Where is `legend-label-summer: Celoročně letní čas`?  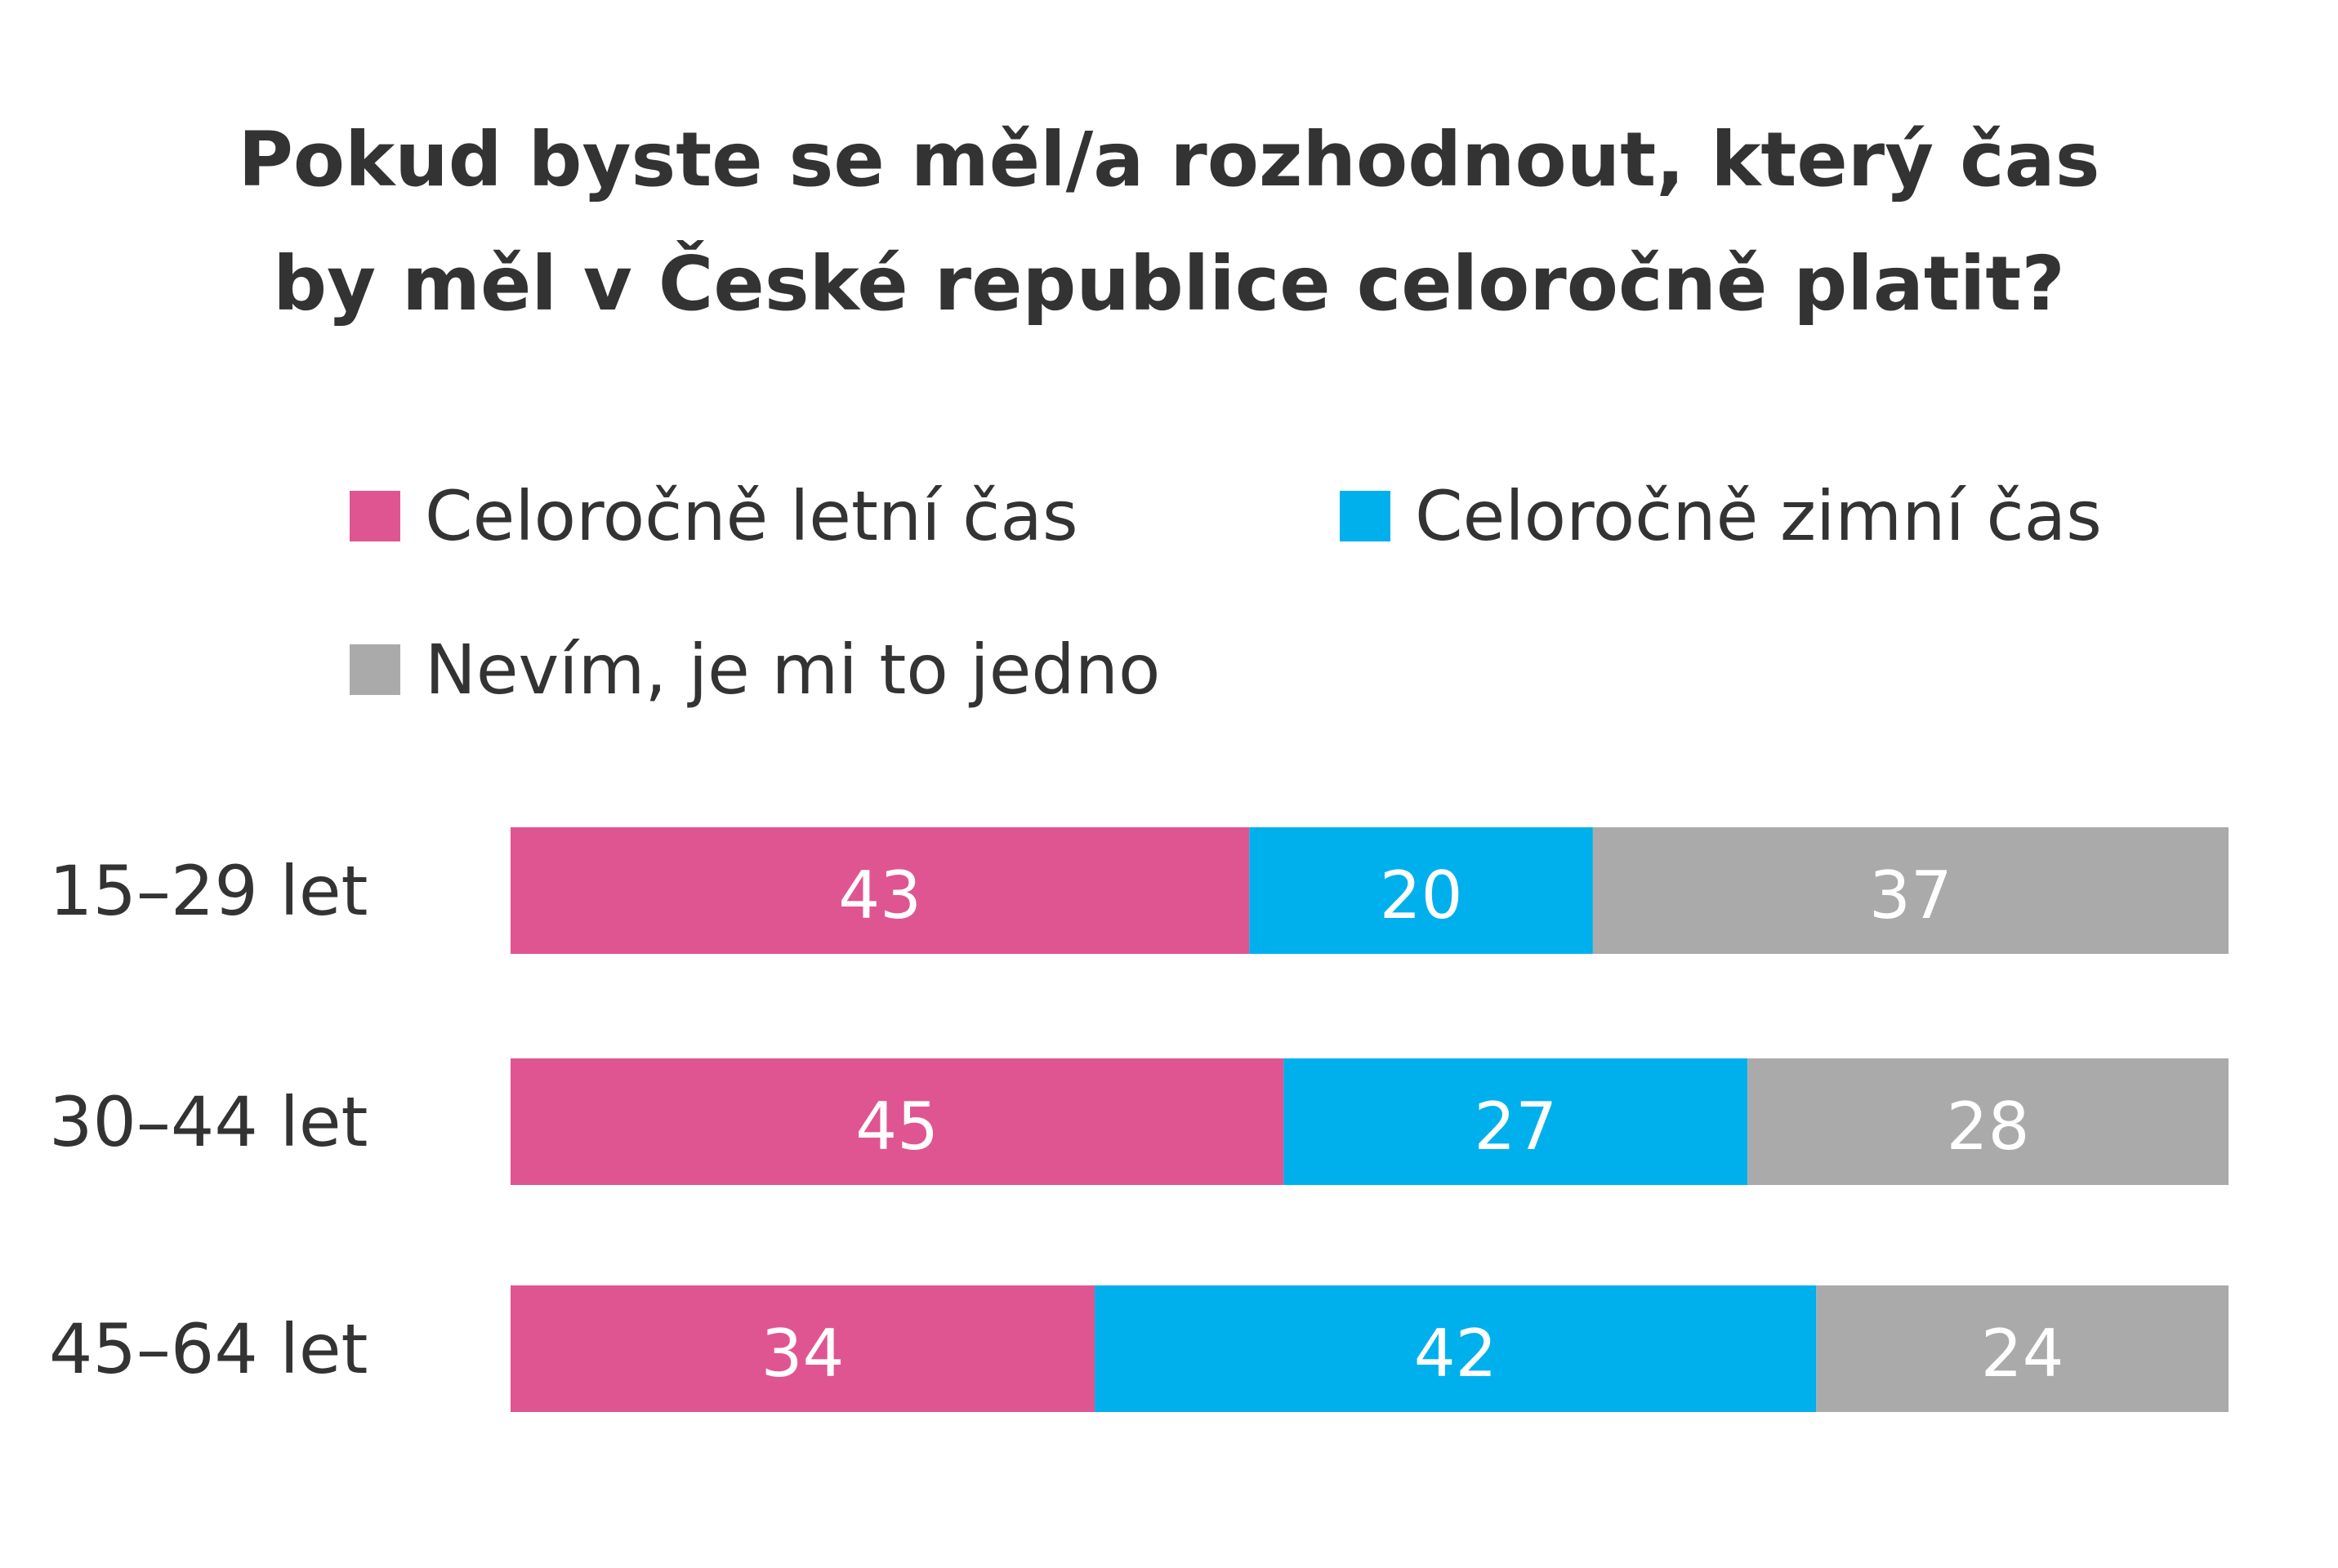
legend-label-summer: Celoročně letní čas is located at coordinates (751, 516).